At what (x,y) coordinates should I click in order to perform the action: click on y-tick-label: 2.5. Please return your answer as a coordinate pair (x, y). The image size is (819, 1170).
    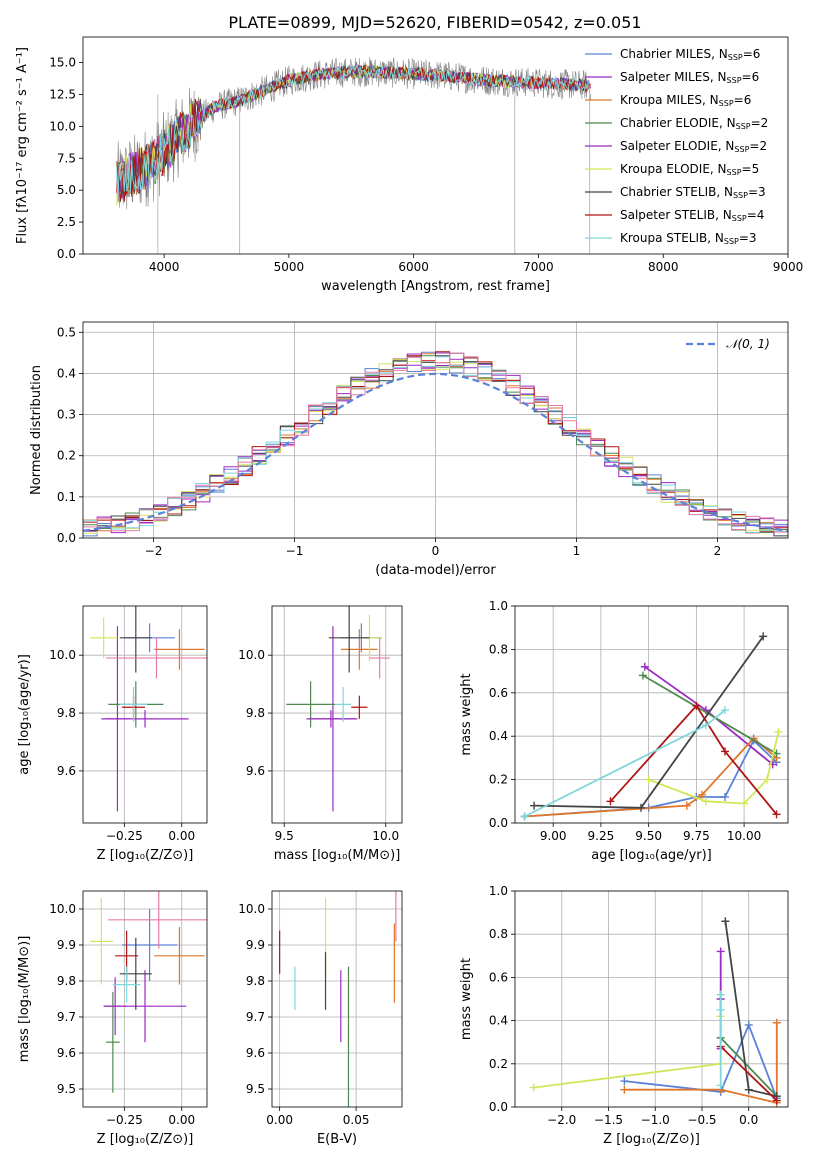
    Looking at the image, I should click on (66, 222).